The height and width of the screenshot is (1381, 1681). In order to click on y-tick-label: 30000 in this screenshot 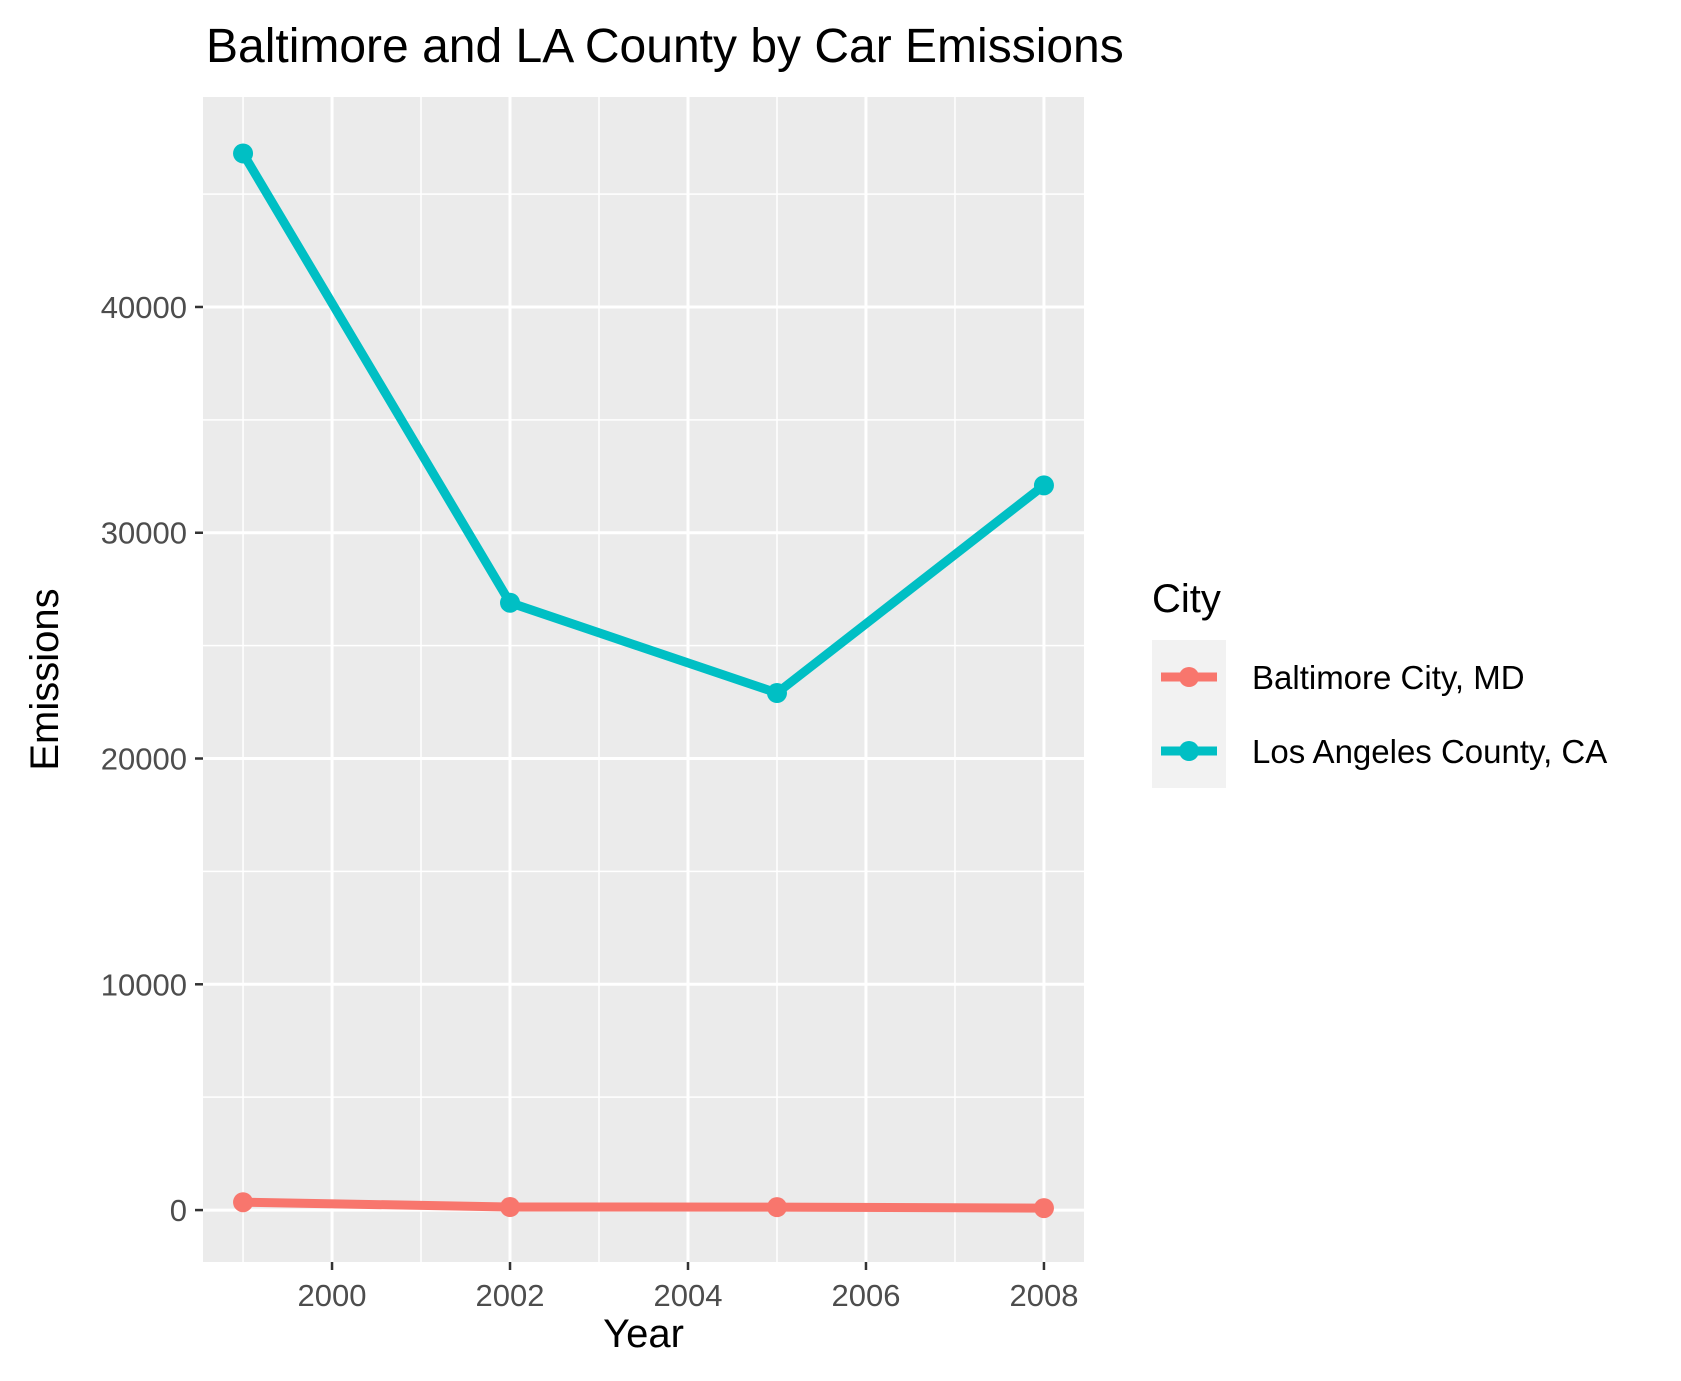, I will do `click(144, 533)`.